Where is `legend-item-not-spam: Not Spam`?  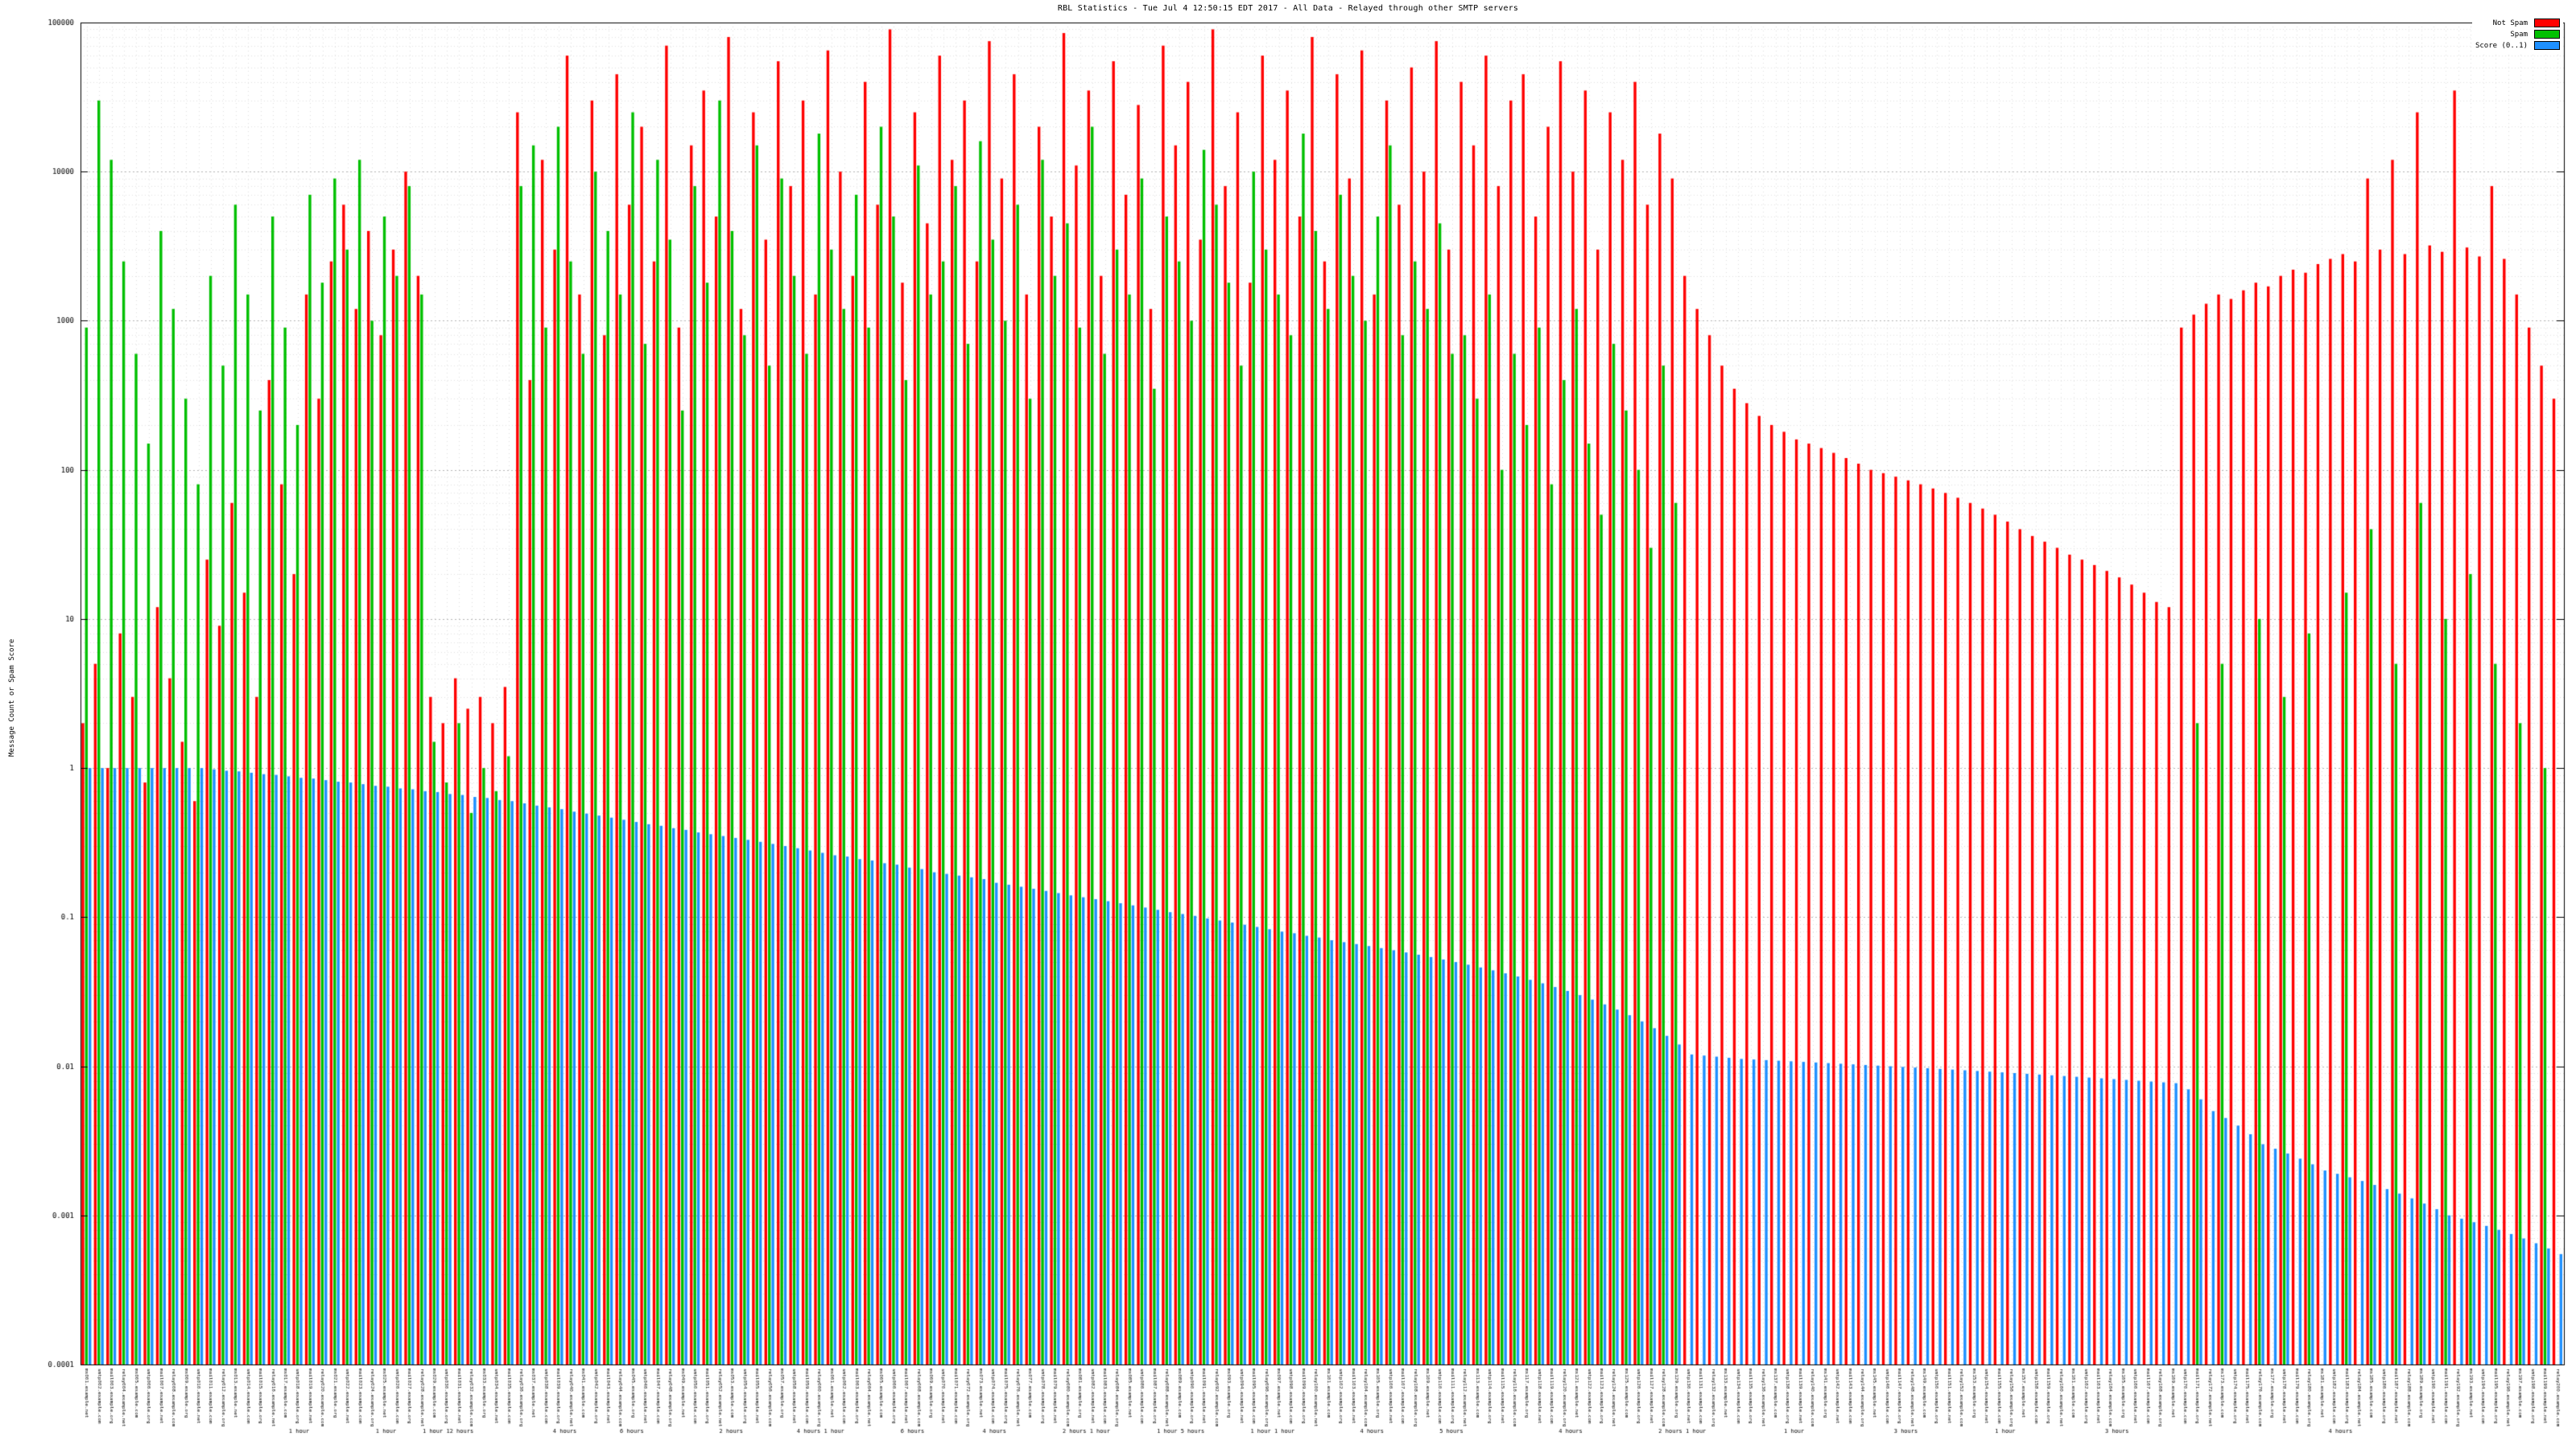 legend-item-not-spam: Not Spam is located at coordinates (2517, 23).